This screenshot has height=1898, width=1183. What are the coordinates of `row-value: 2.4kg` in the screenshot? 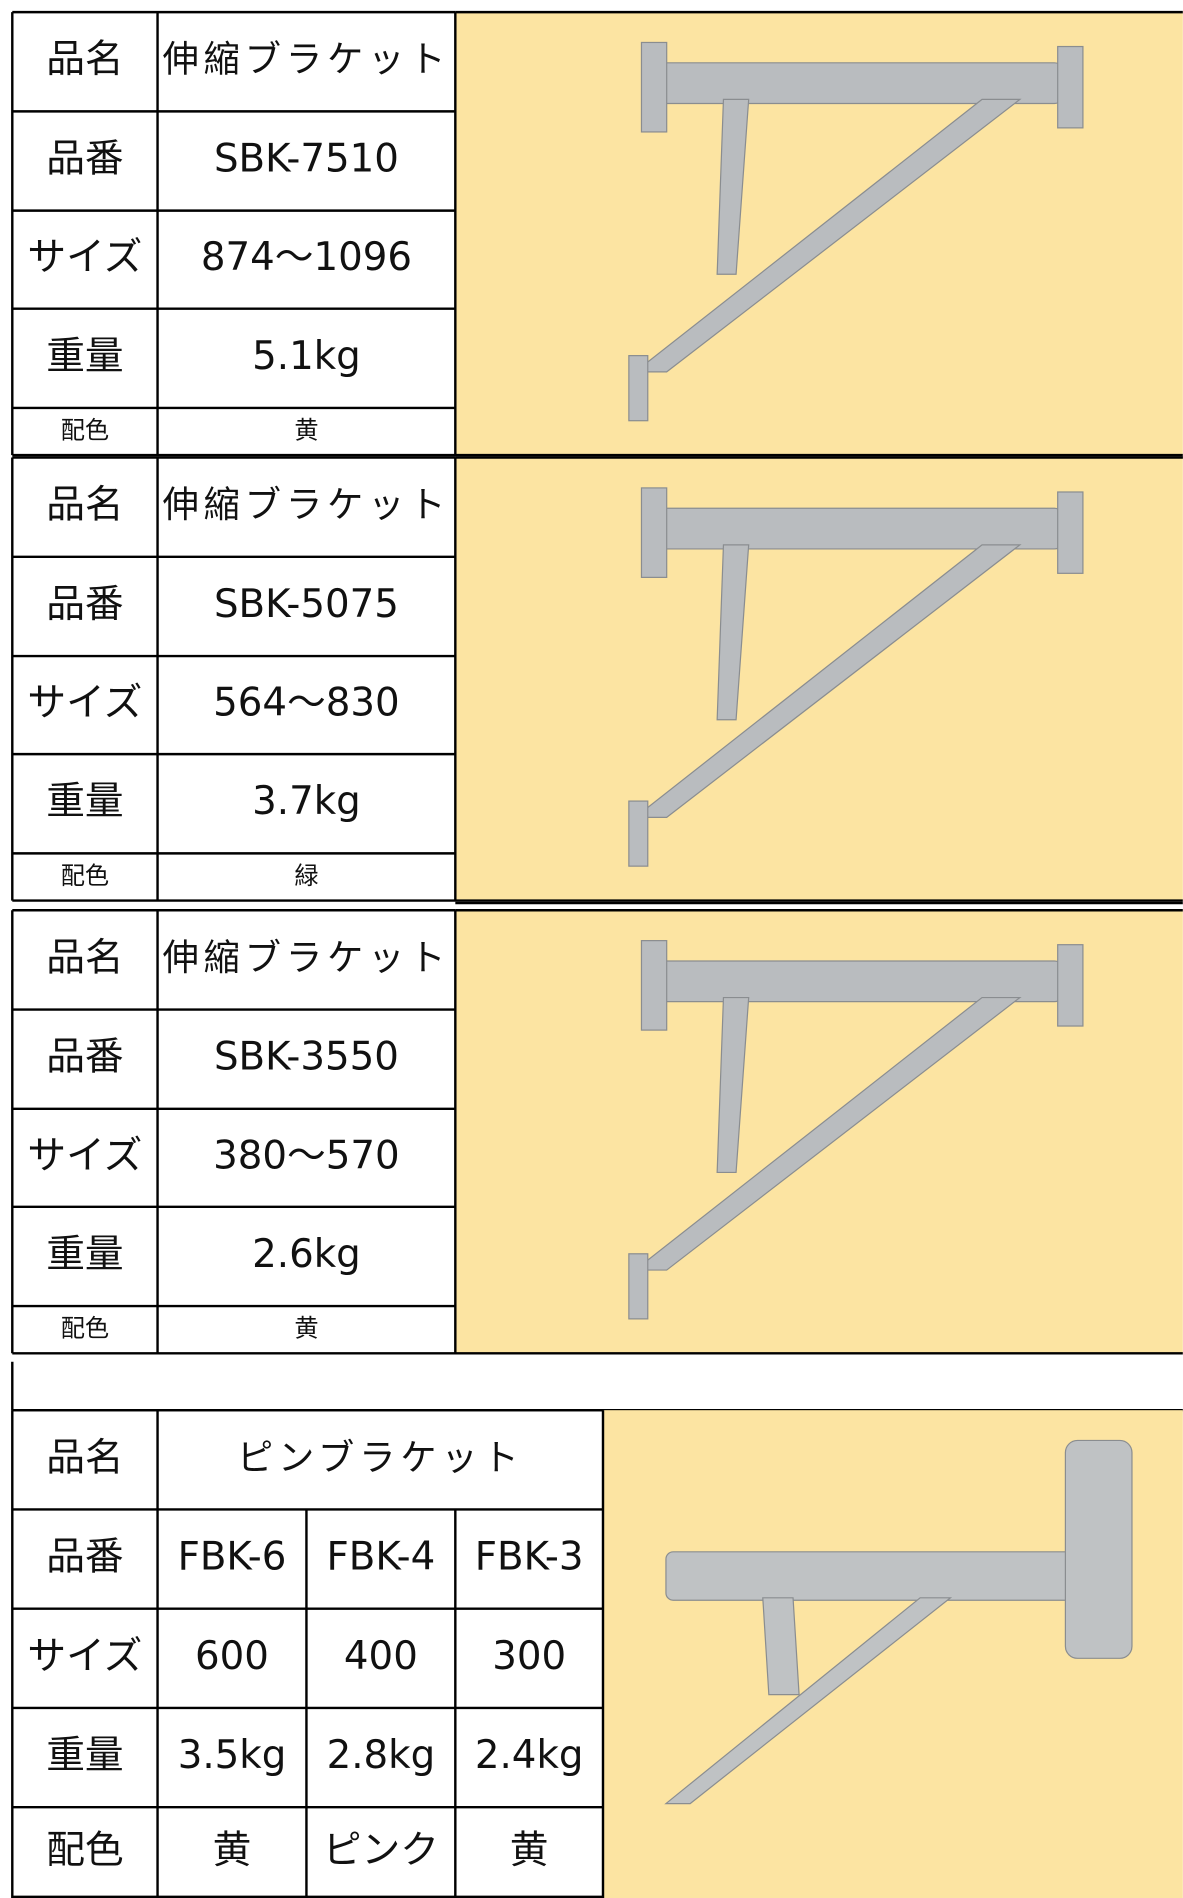 It's located at (529, 1755).